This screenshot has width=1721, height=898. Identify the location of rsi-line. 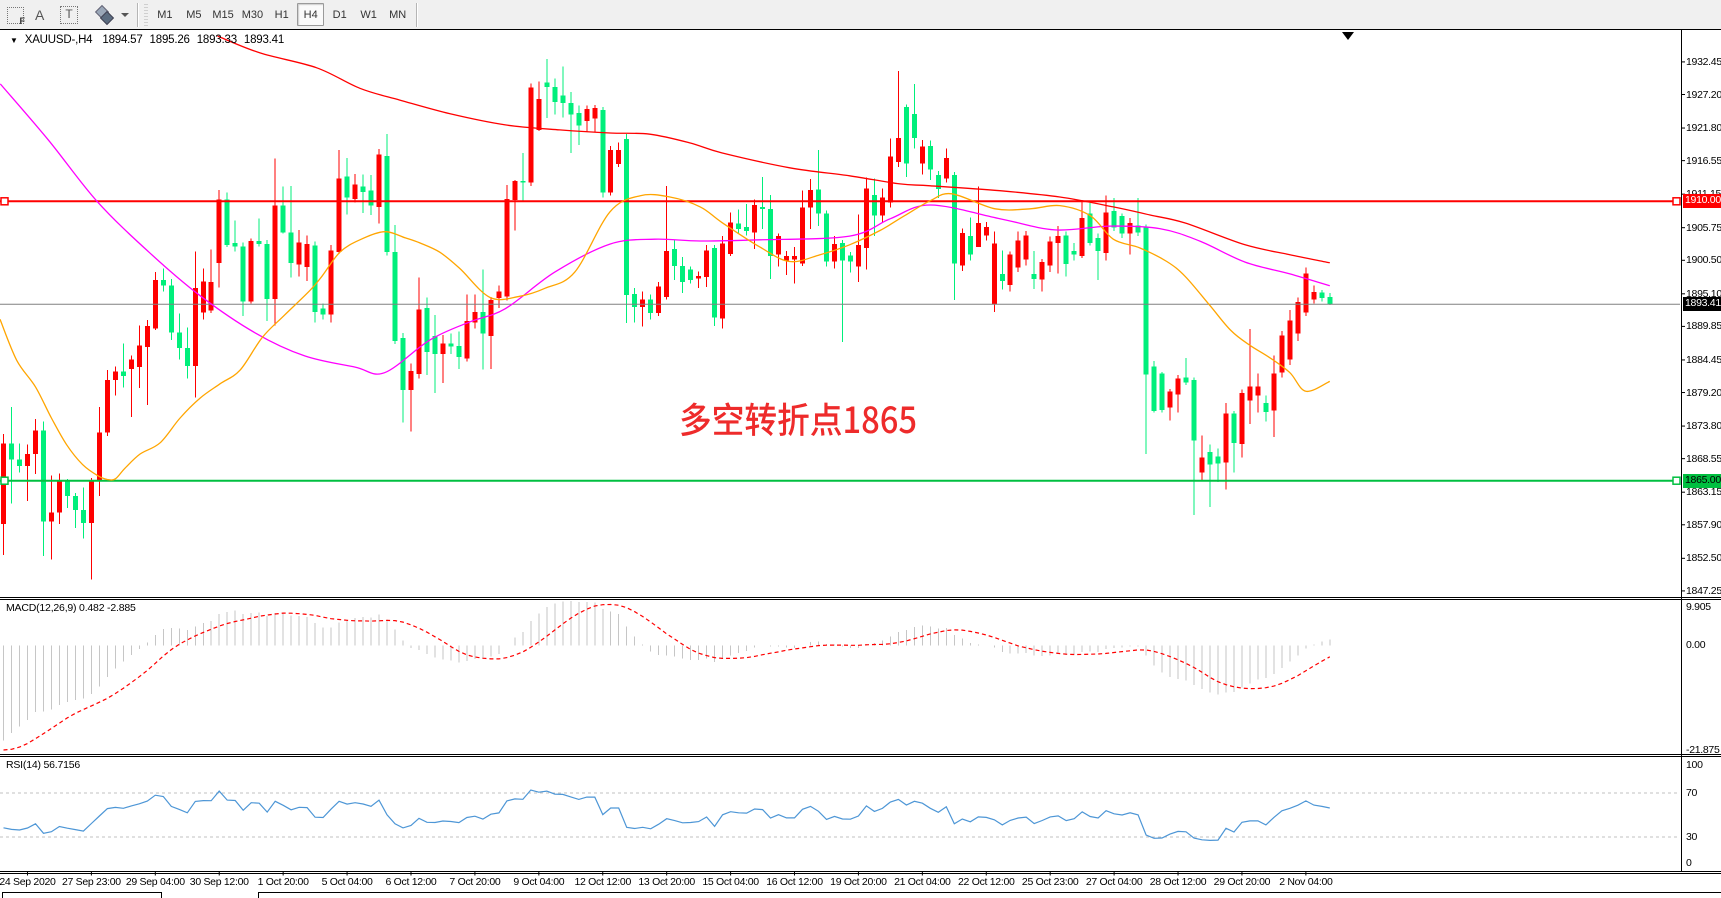
(666, 815).